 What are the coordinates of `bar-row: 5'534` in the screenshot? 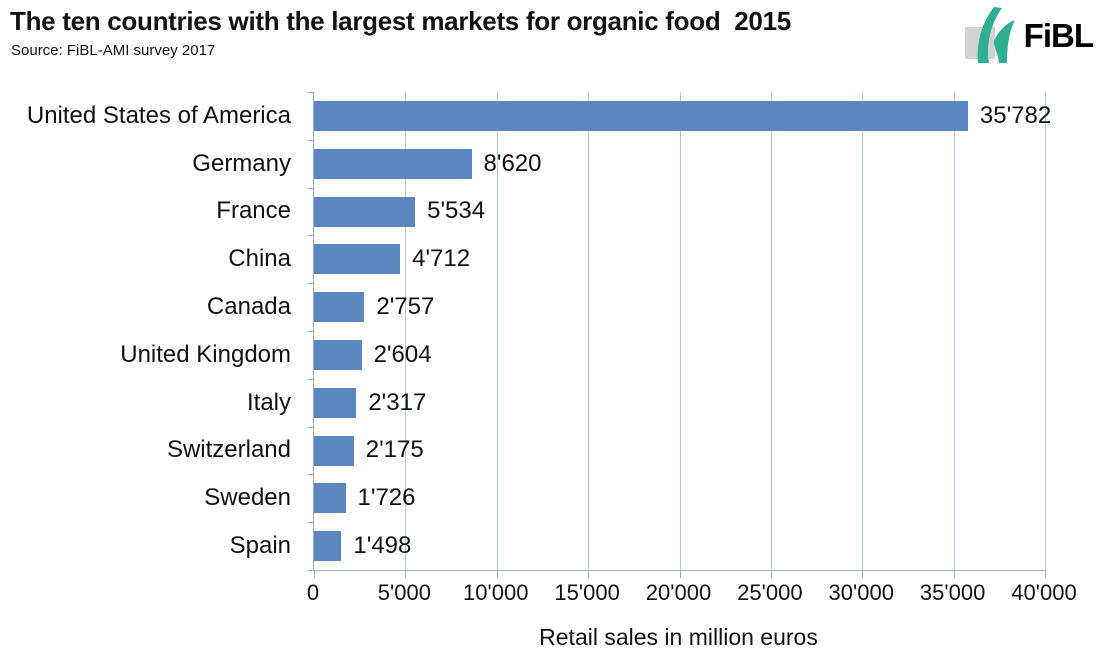 It's located at (679, 212).